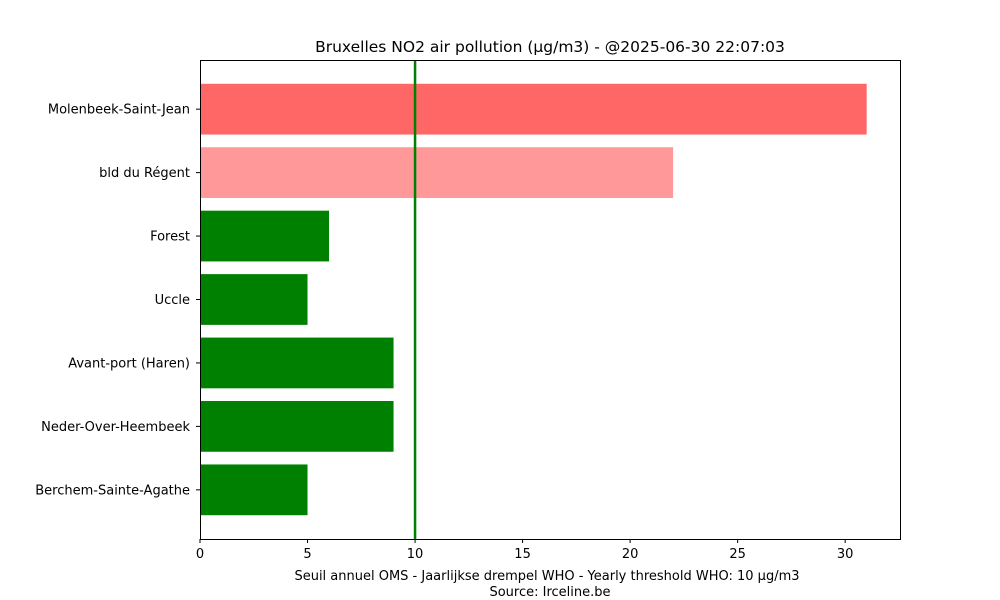 The height and width of the screenshot is (600, 1000). I want to click on y-tick-label-5: Neder-Over-Heembeek, so click(115, 427).